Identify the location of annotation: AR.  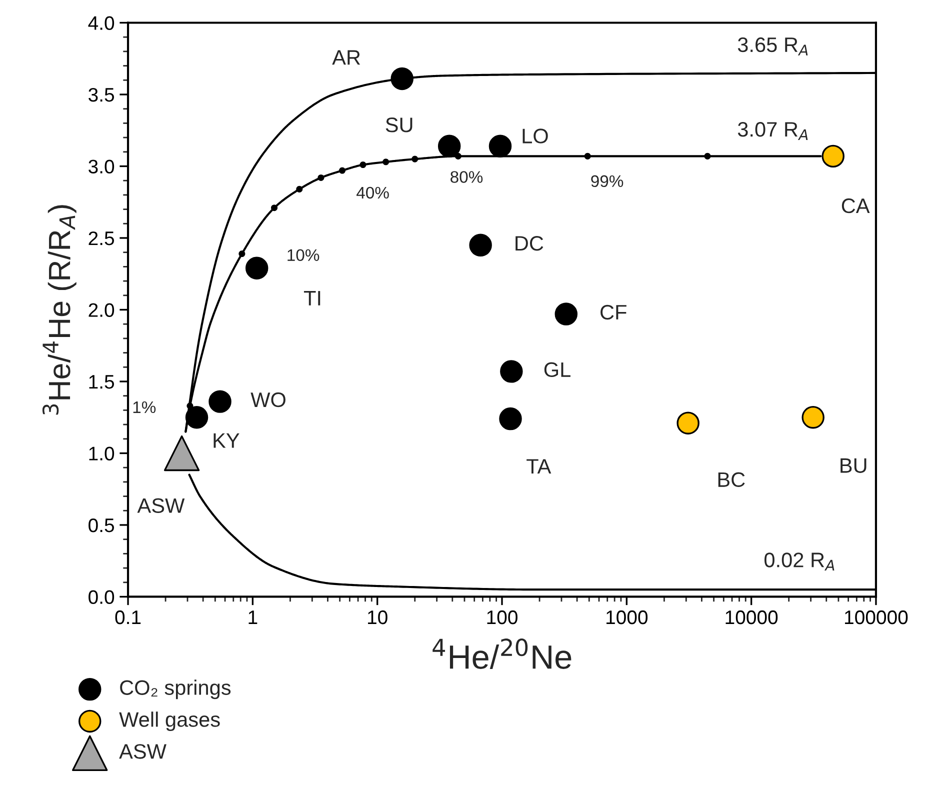
(346, 57).